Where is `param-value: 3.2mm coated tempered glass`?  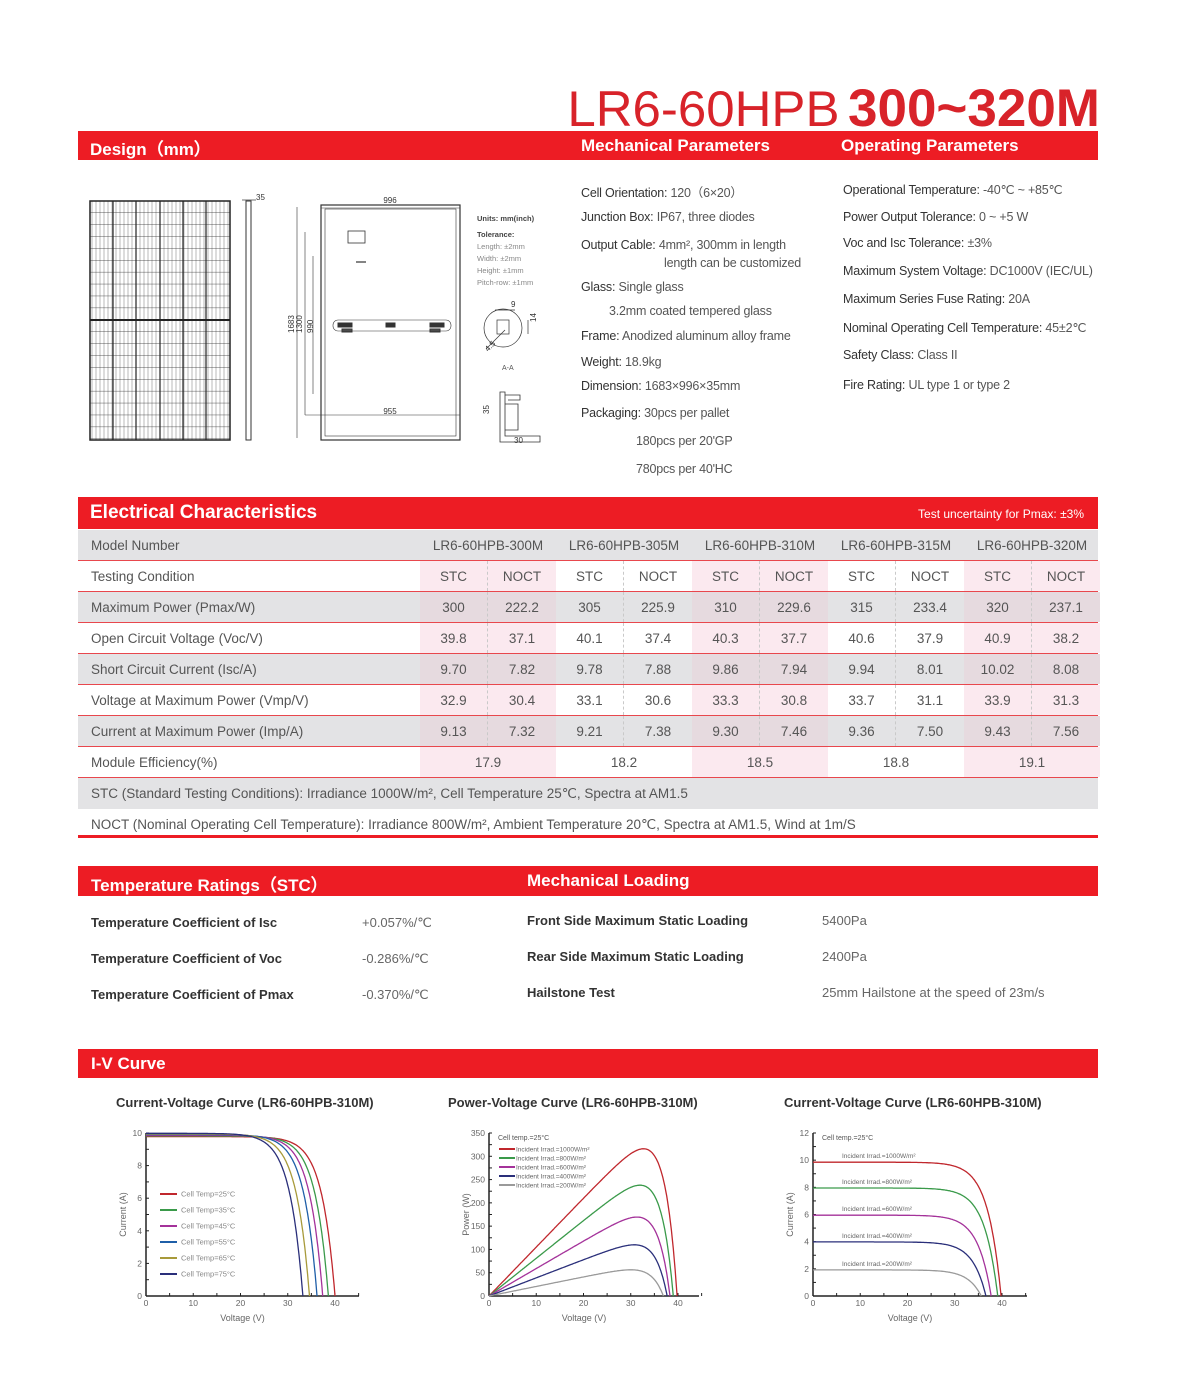 param-value: 3.2mm coated tempered glass is located at coordinates (690, 311).